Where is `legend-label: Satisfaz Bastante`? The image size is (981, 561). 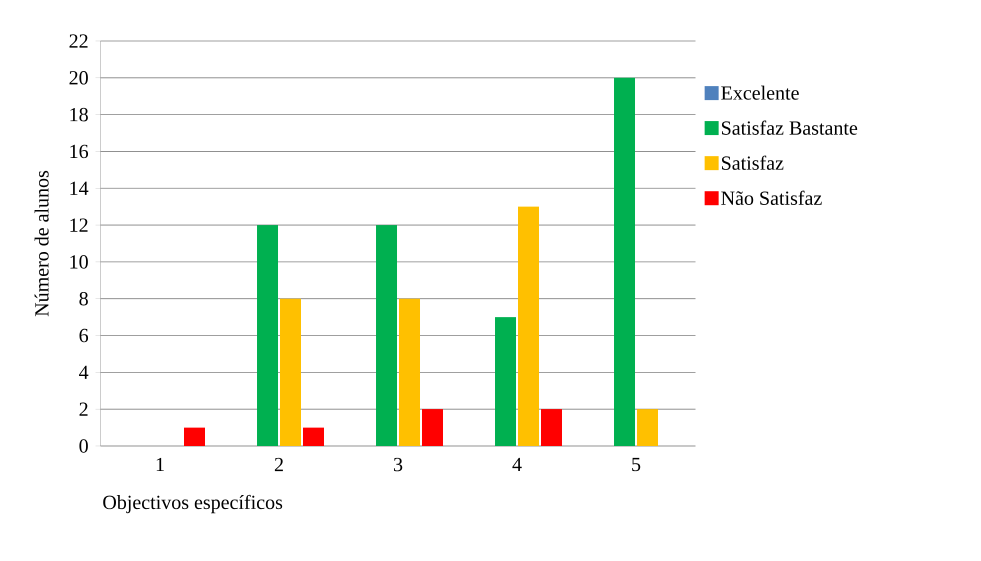
legend-label: Satisfaz Bastante is located at coordinates (790, 127).